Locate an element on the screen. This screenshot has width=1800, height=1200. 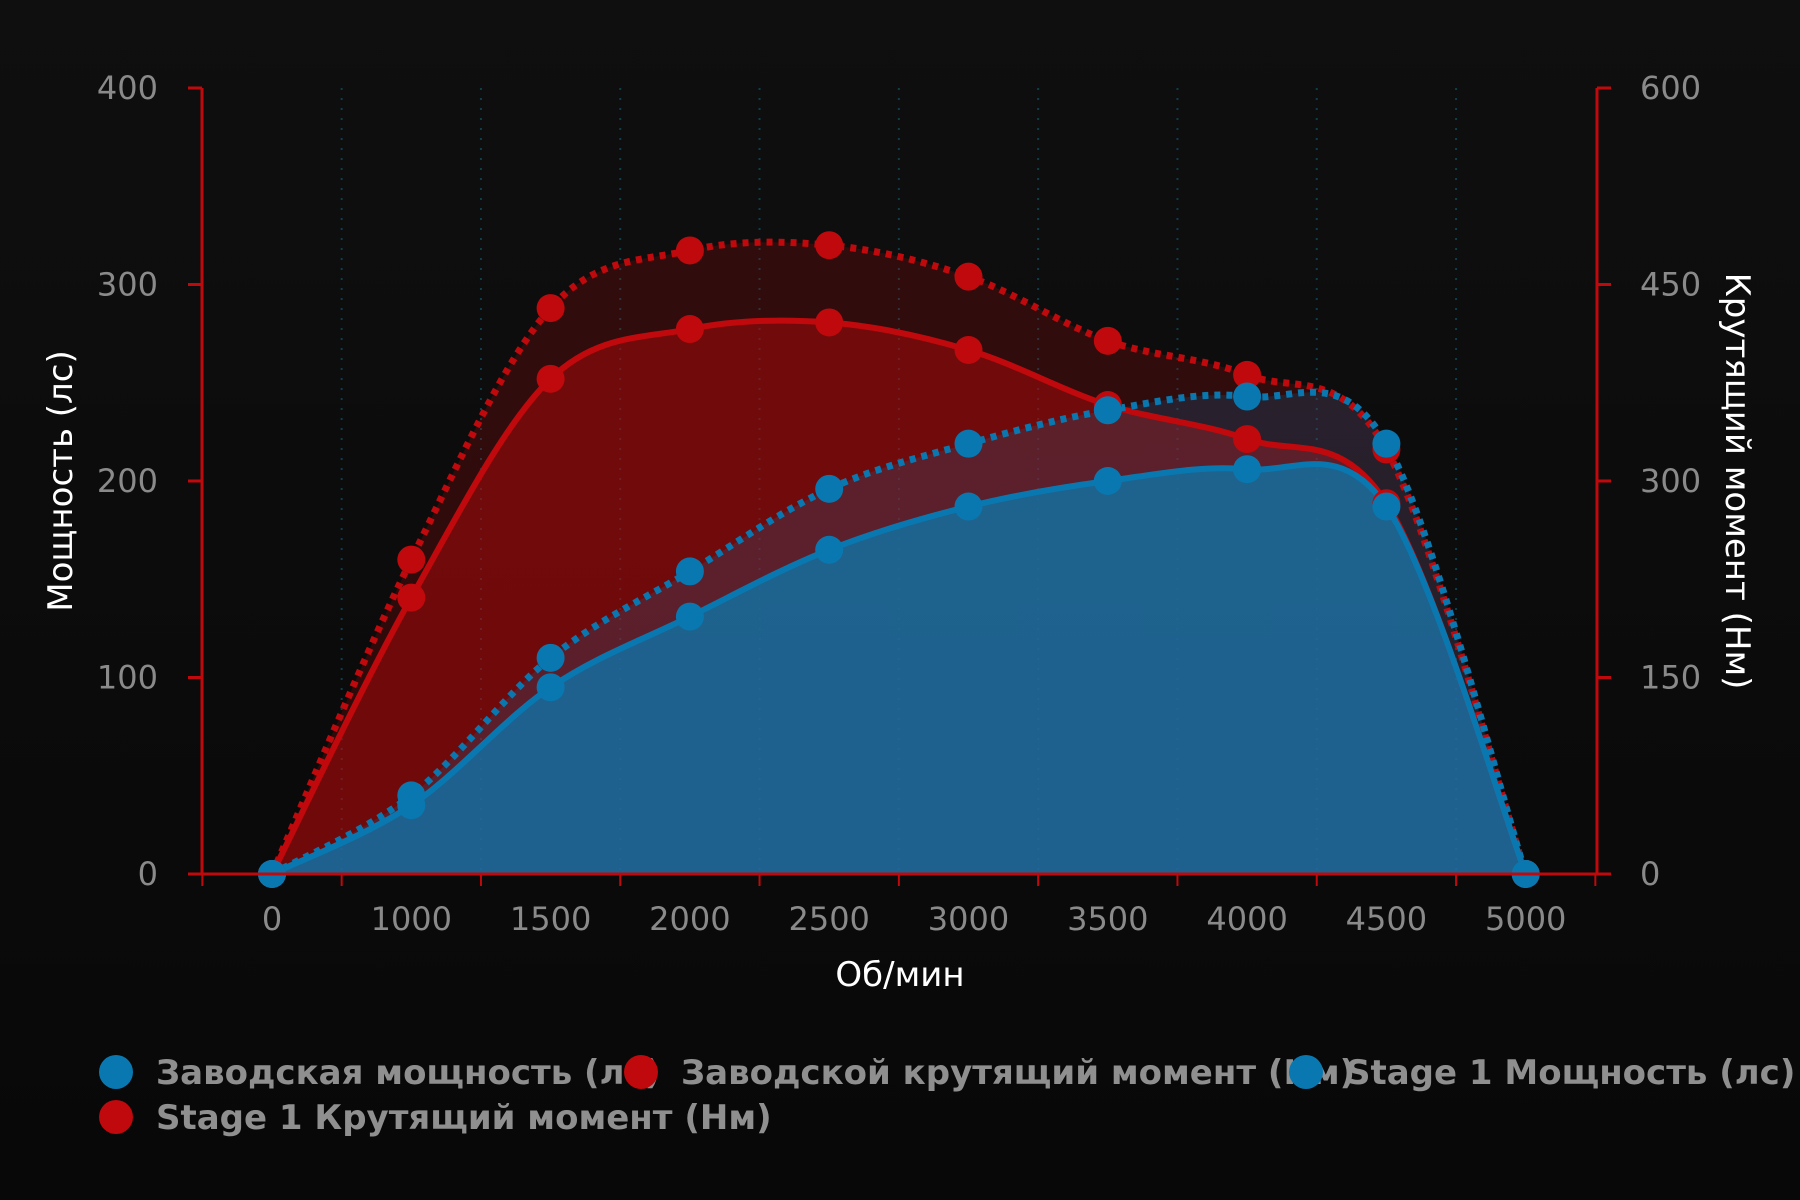
x-tick-label: 2000 is located at coordinates (689, 919).